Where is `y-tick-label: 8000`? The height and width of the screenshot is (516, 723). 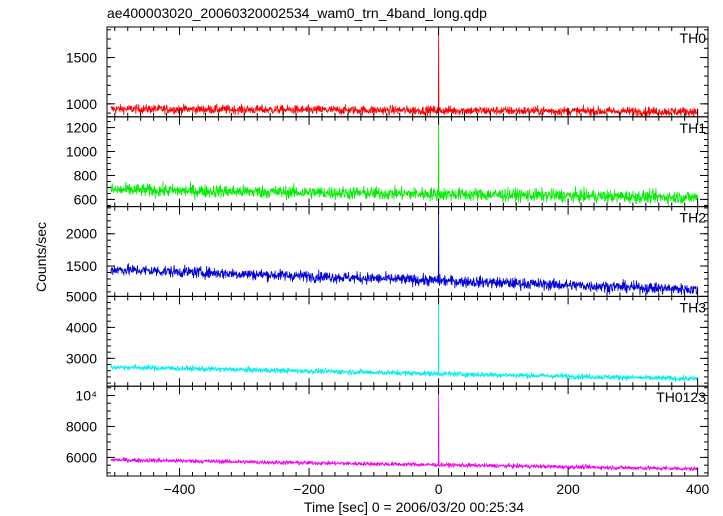
y-tick-label: 8000 is located at coordinates (81, 426).